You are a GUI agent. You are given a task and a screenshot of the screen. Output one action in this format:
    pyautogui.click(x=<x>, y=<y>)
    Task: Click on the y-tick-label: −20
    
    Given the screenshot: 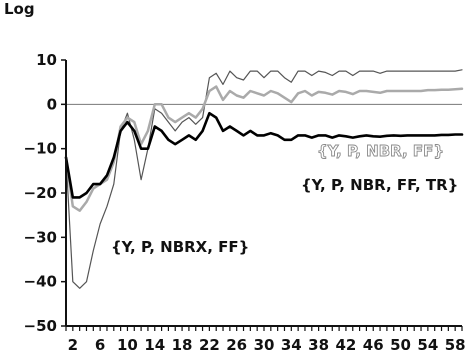 What is the action you would take?
    pyautogui.click(x=40, y=193)
    